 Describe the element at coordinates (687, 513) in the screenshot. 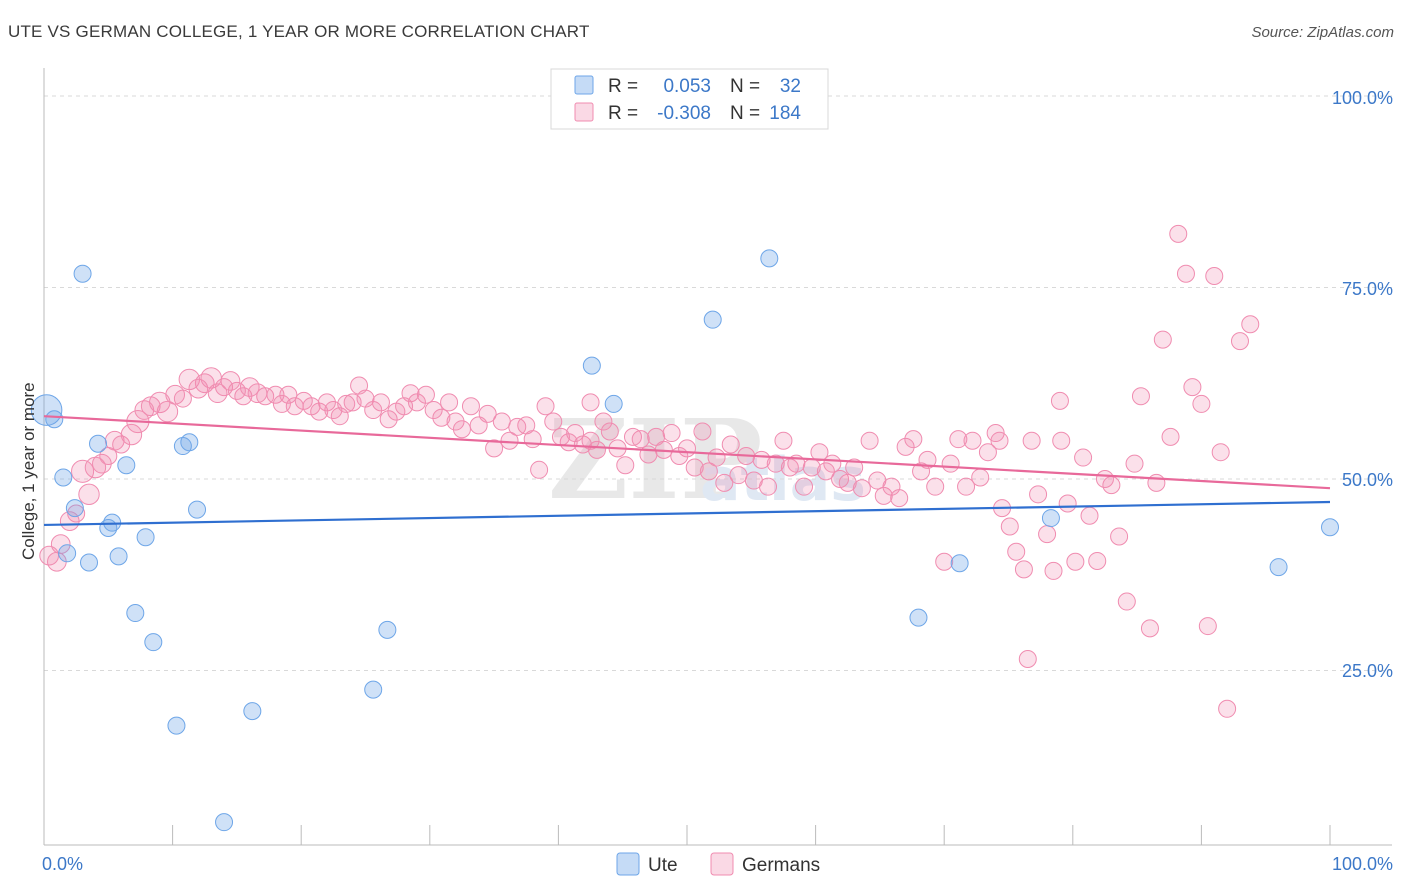

I see `ute-trend-line` at that location.